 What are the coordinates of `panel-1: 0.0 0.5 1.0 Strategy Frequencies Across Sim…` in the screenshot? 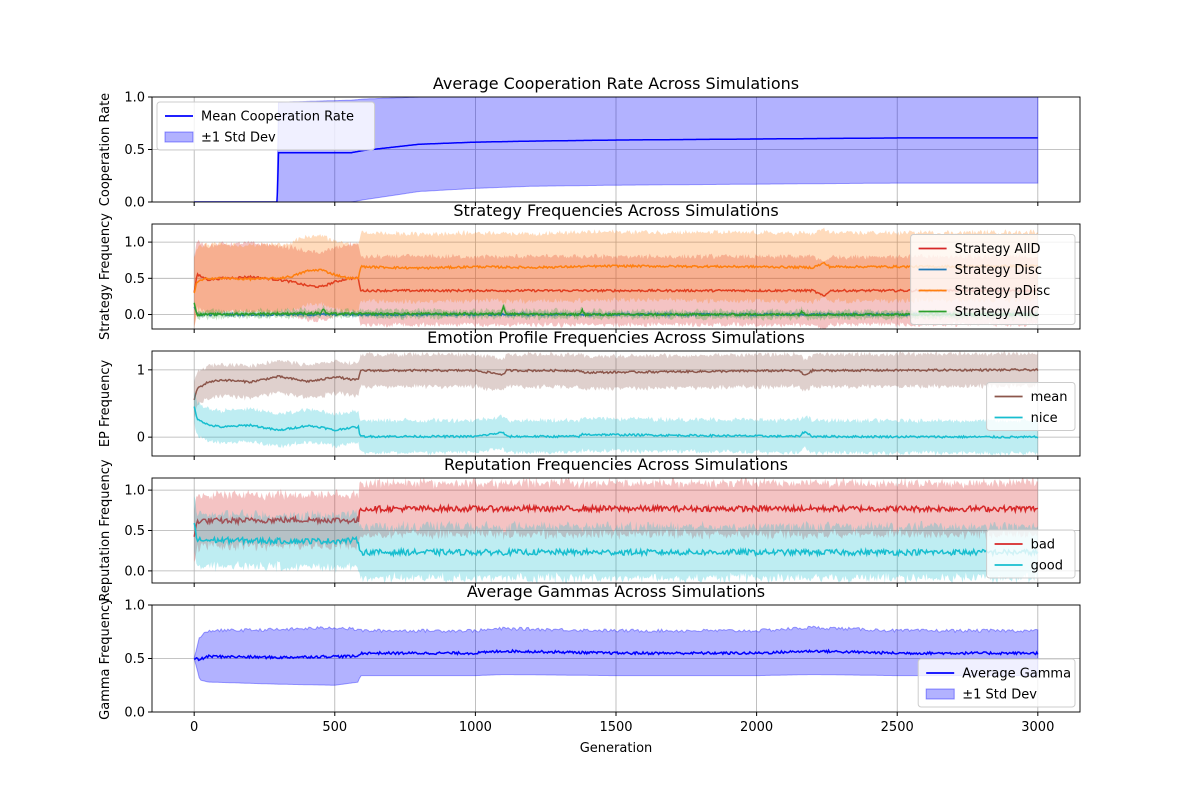 It's located at (589, 270).